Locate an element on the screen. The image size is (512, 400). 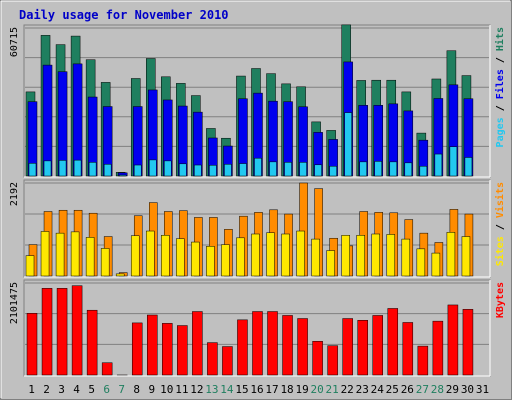
x-tick-label-26: 26 is located at coordinates (407, 389).